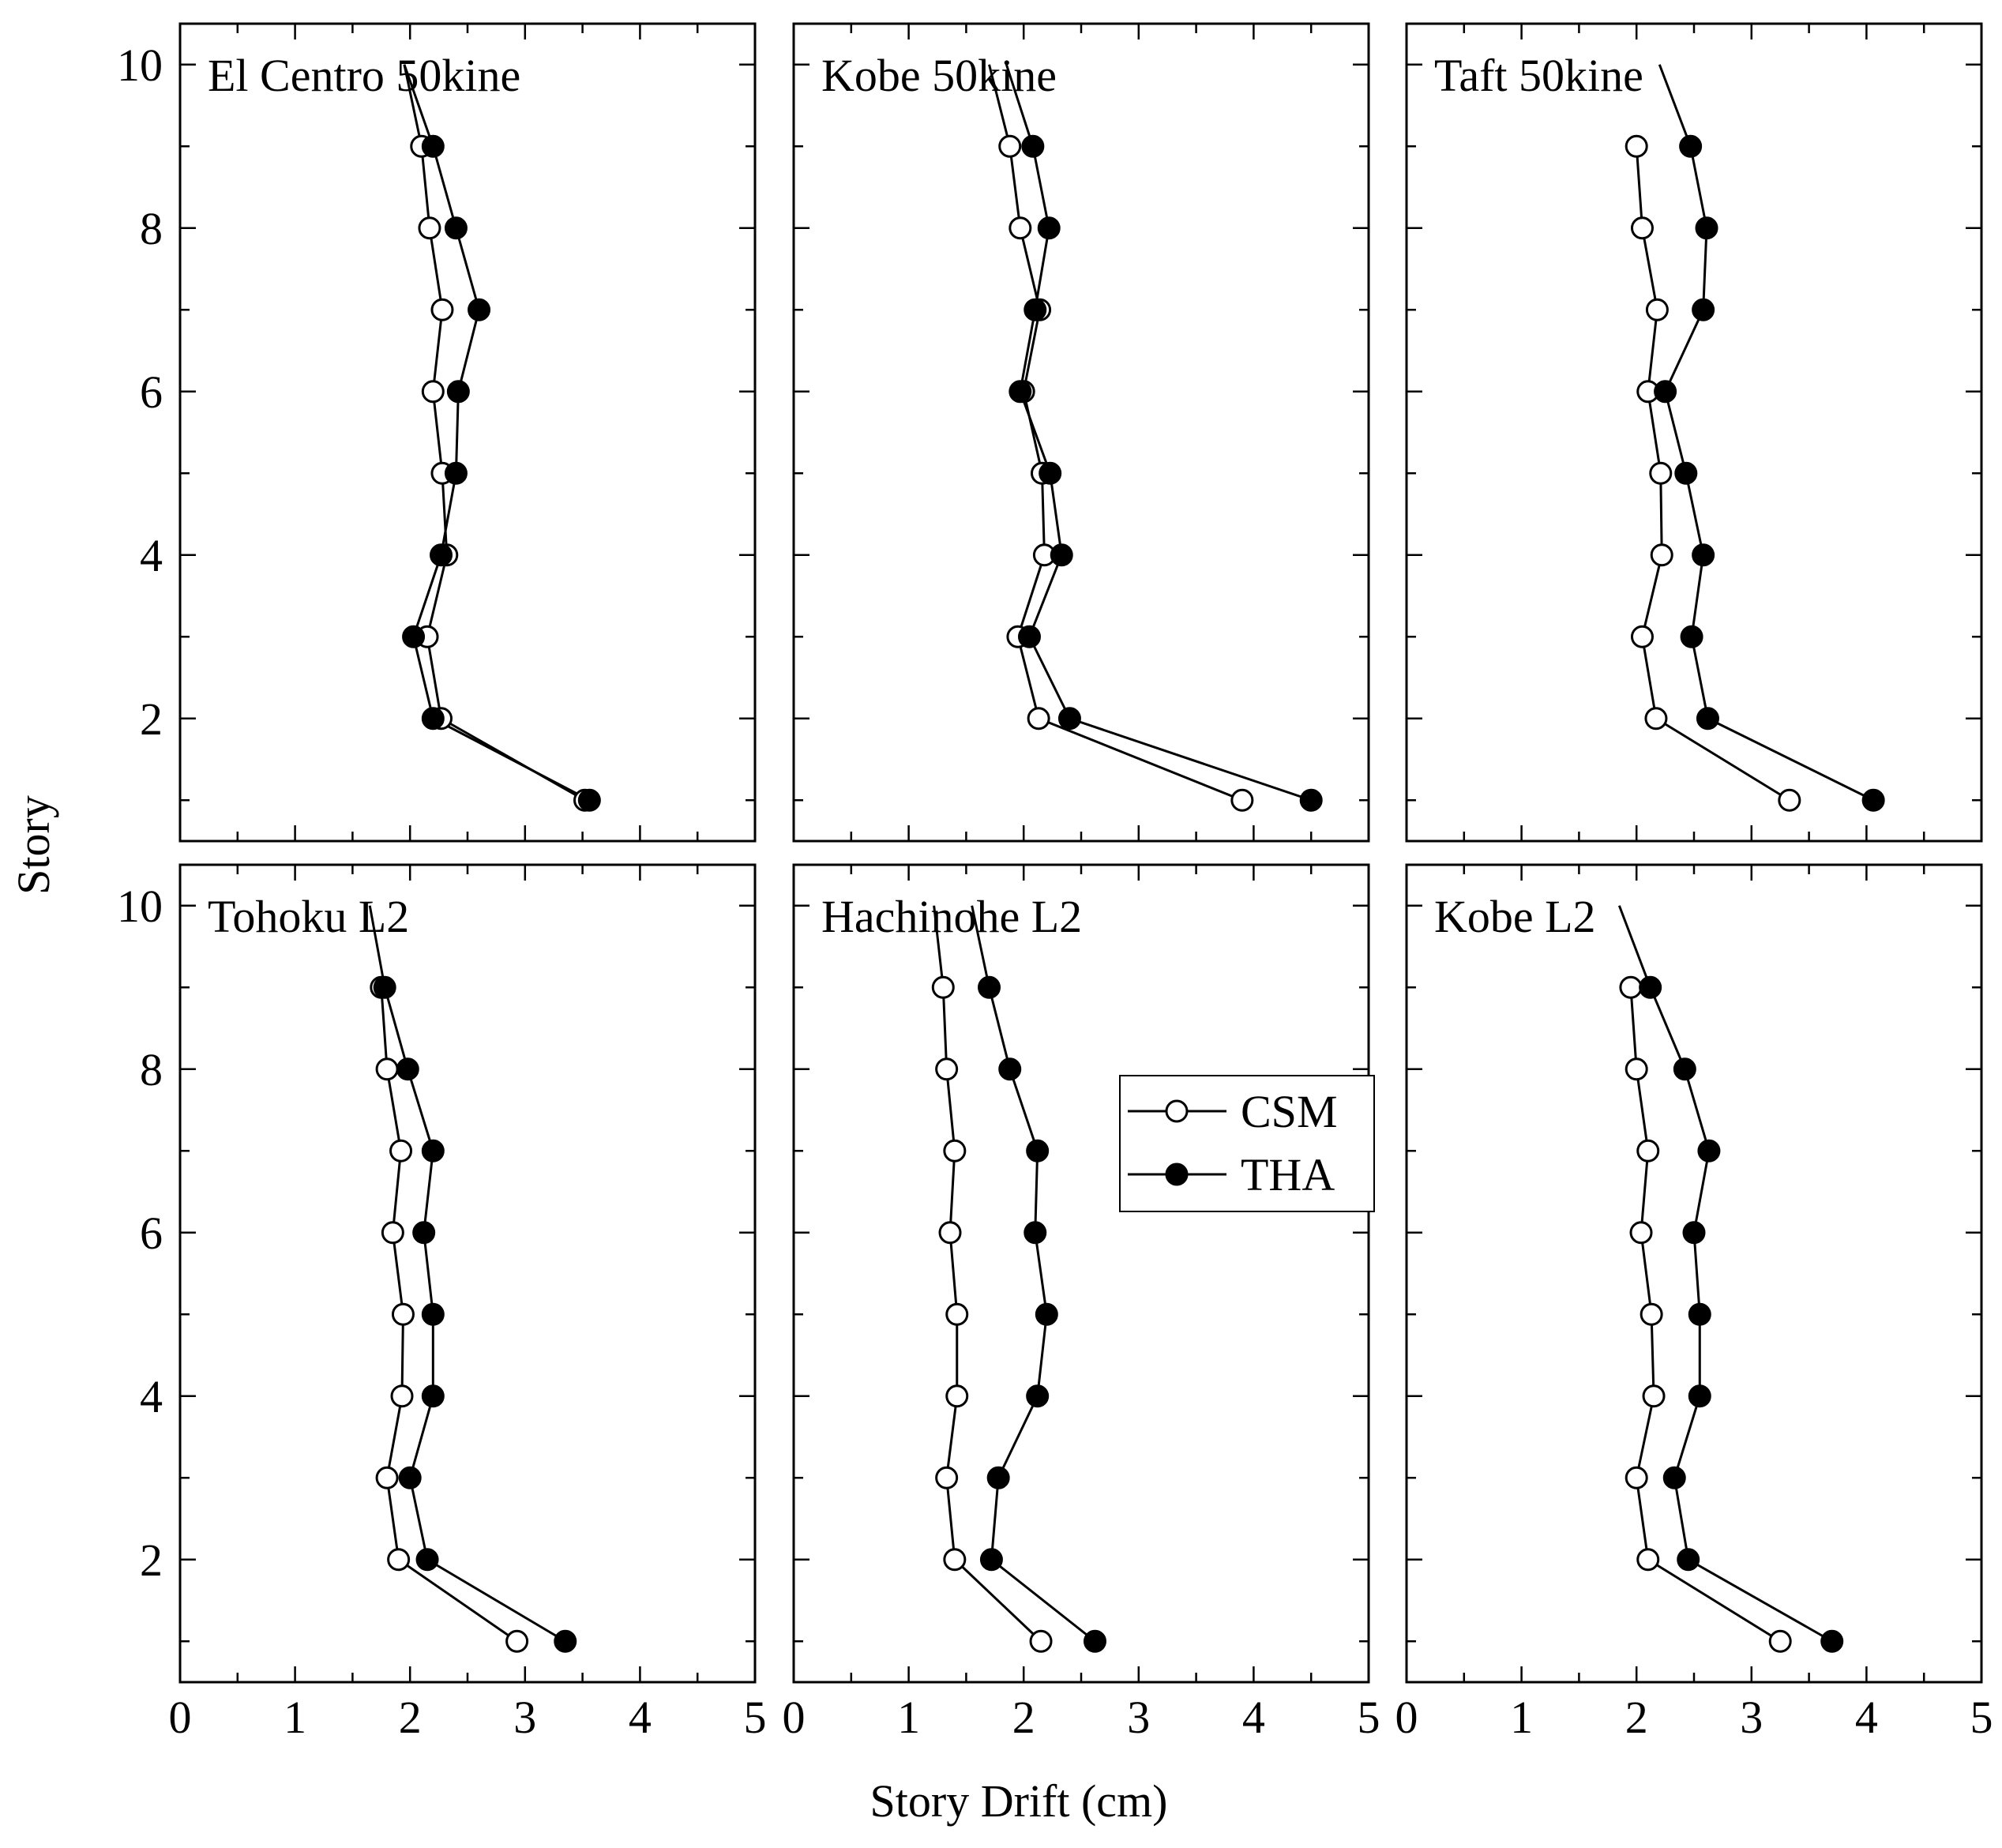 This screenshot has height=1848, width=2002. What do you see at coordinates (33, 845) in the screenshot?
I see `y-axis-label: Story` at bounding box center [33, 845].